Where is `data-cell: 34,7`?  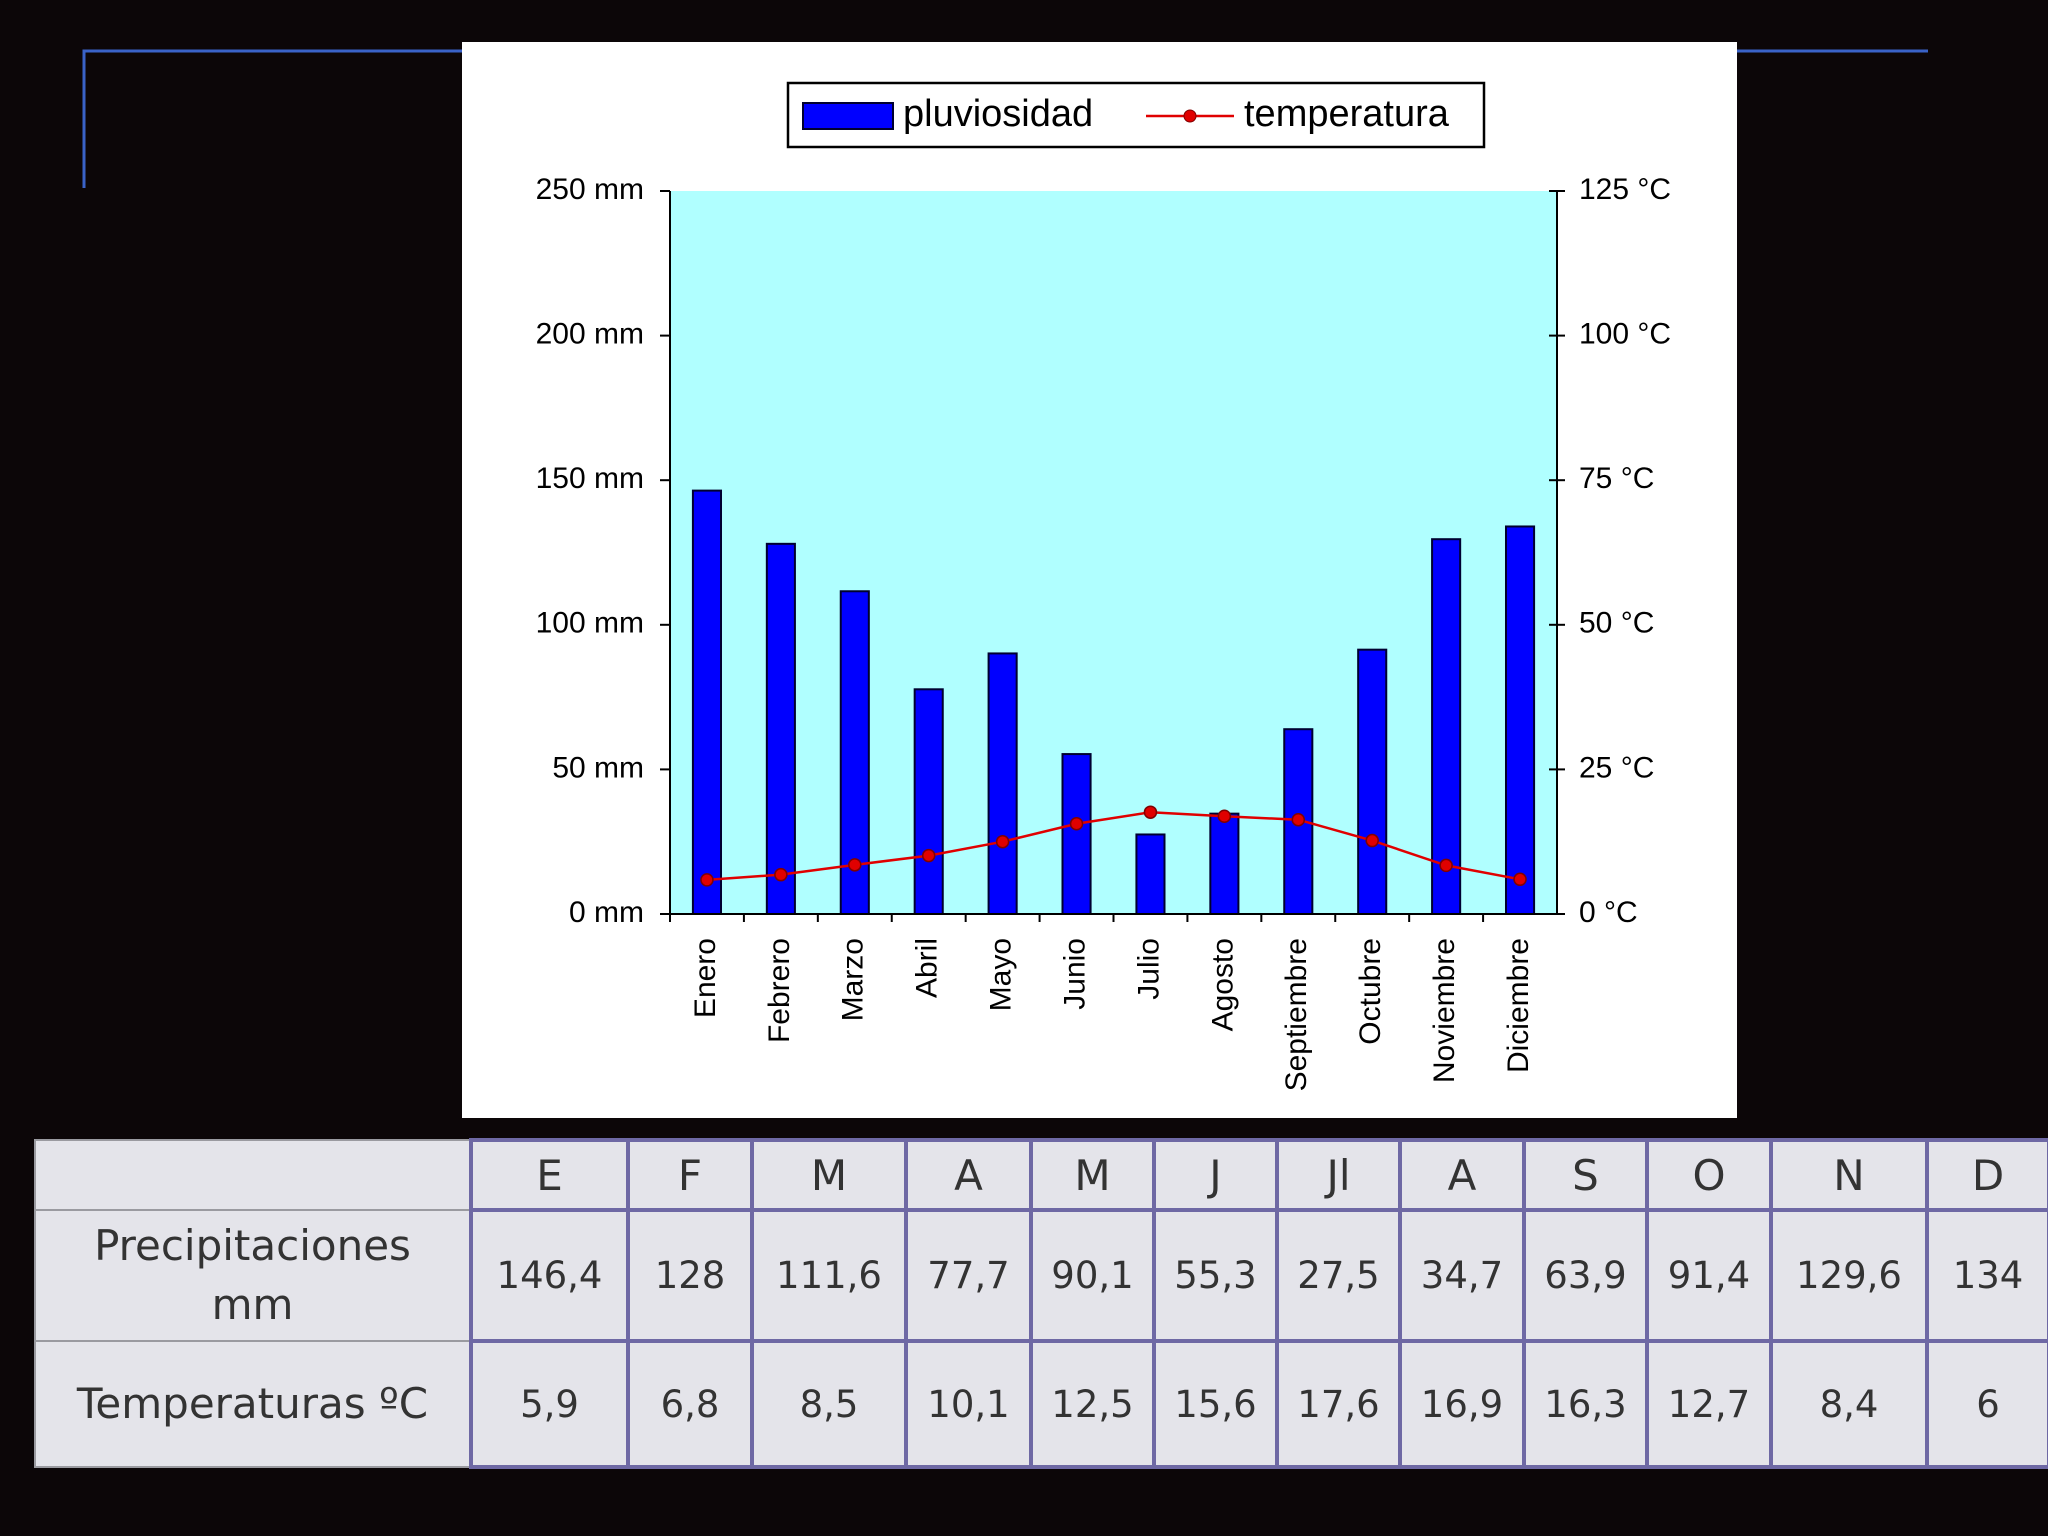 data-cell: 34,7 is located at coordinates (1462, 1275).